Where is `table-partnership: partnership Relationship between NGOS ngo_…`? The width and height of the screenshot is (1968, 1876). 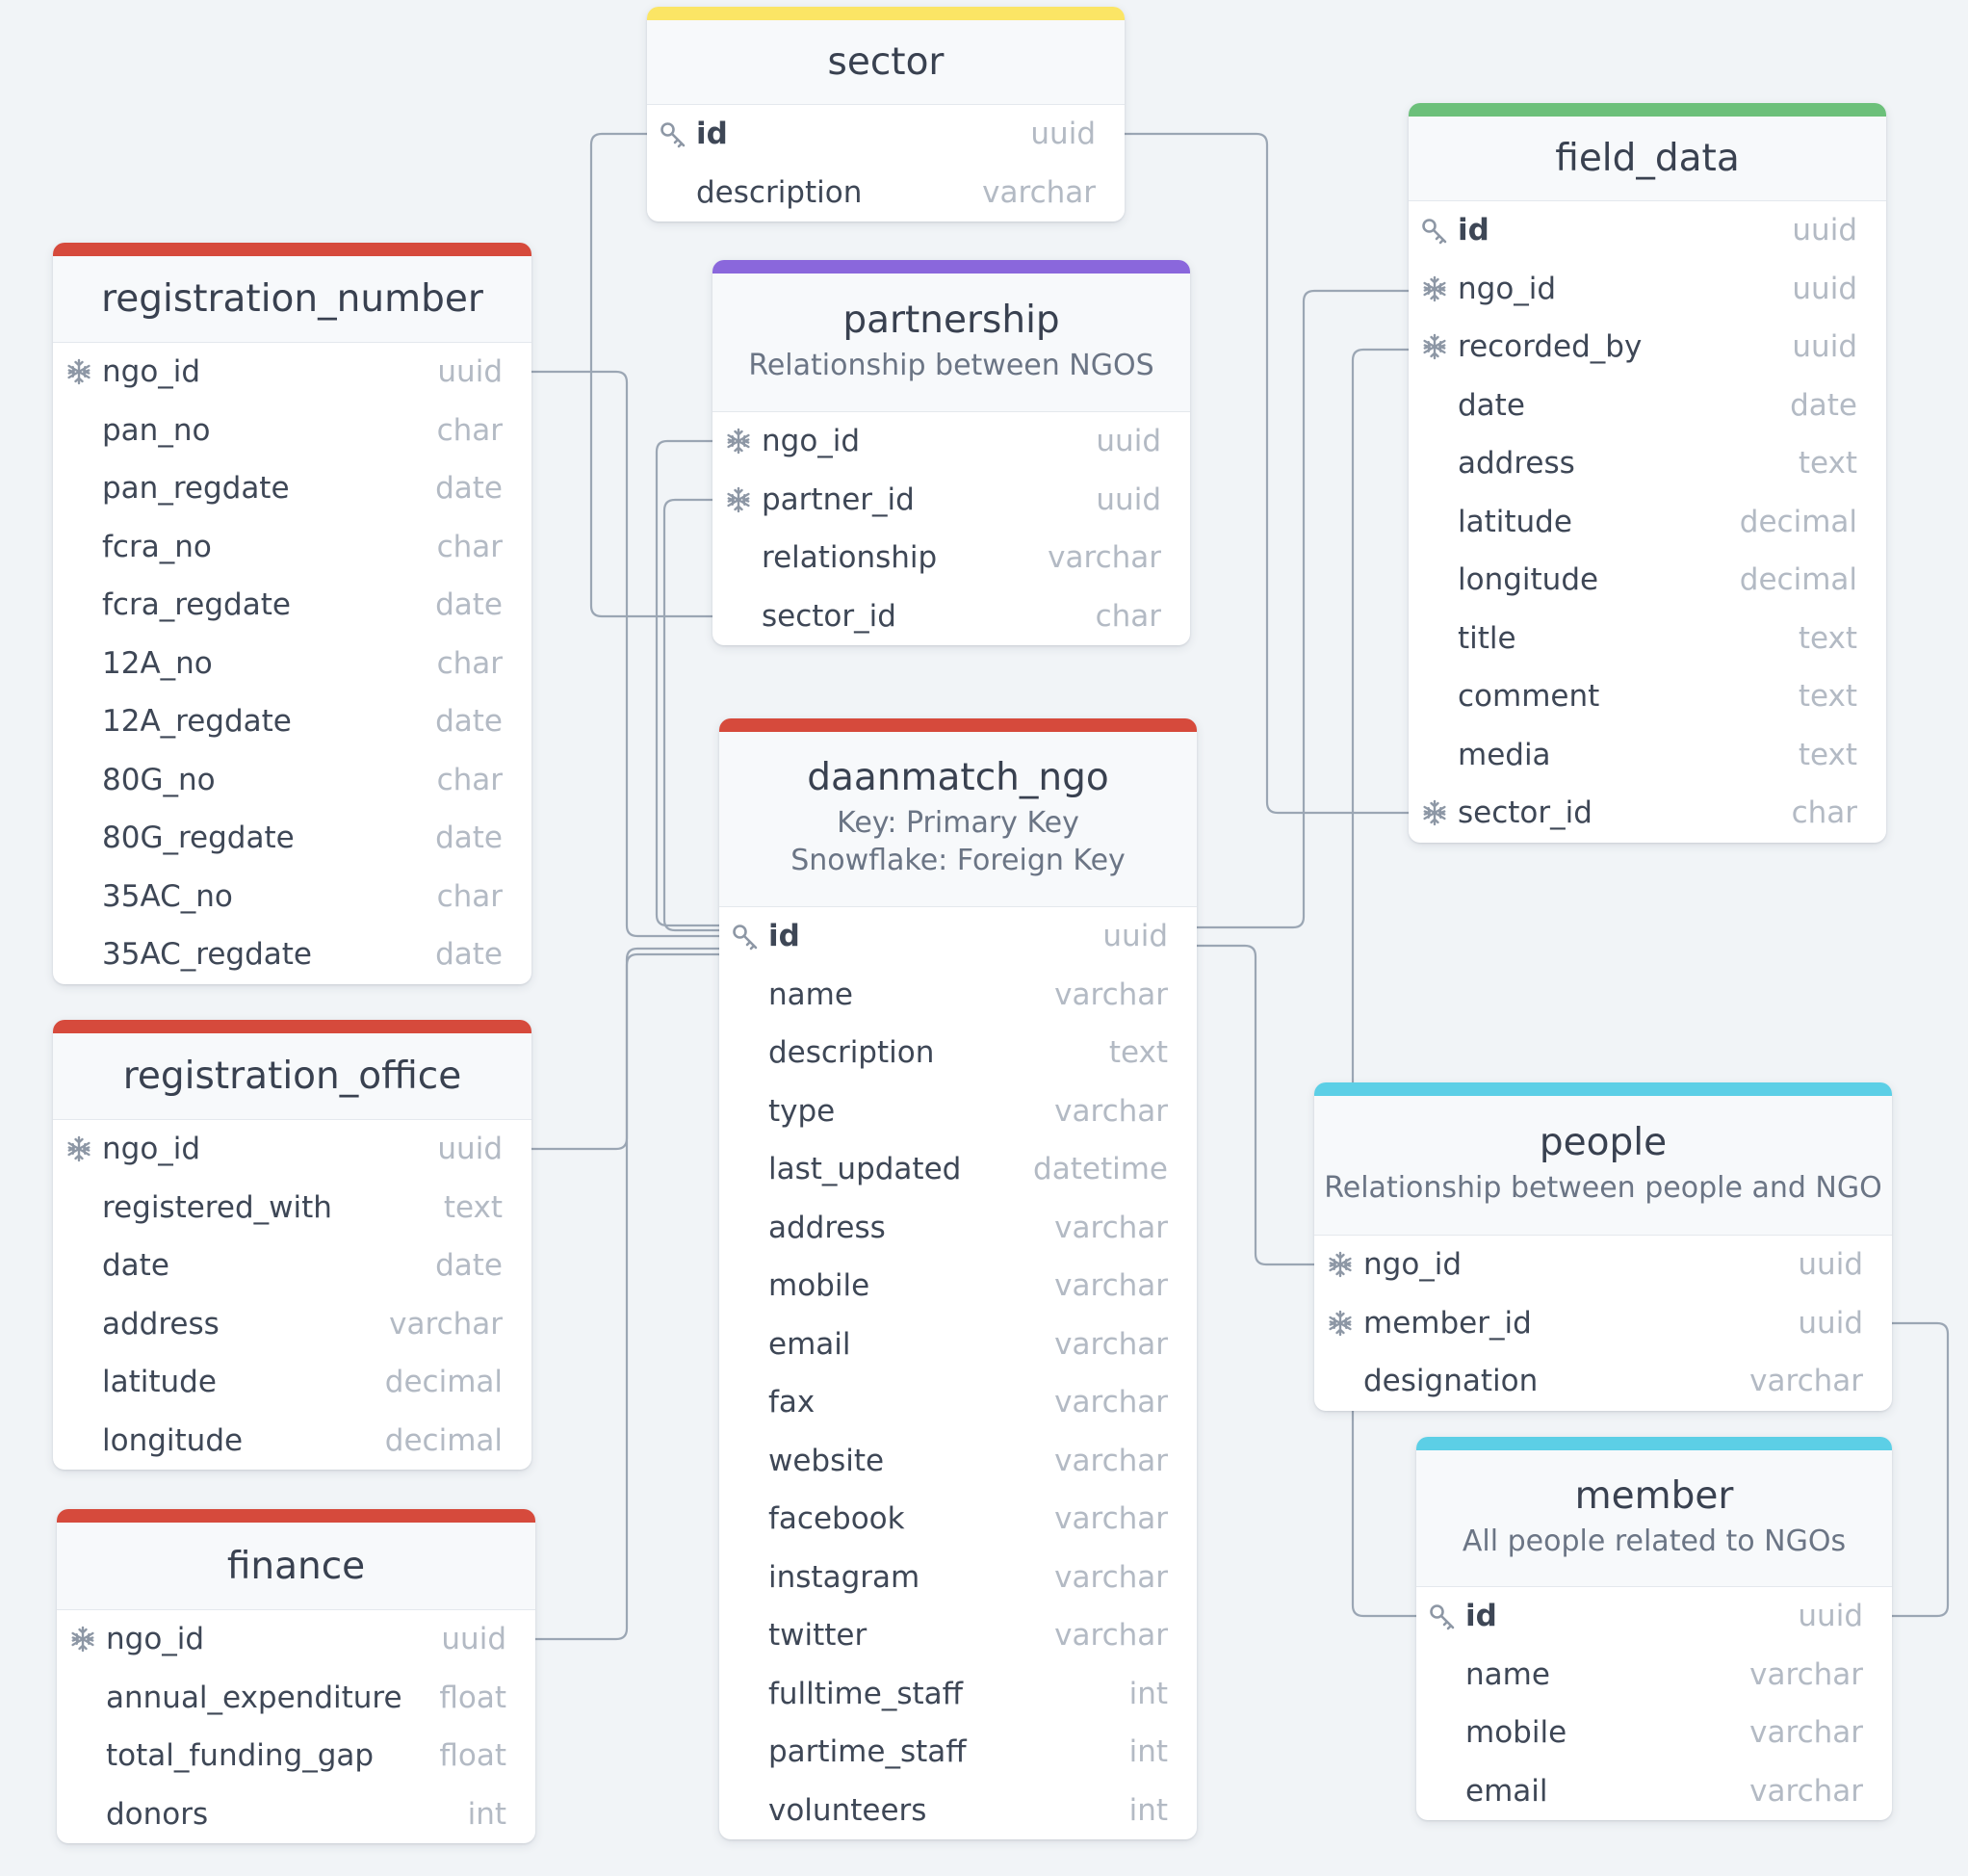 table-partnership: partnership Relationship between NGOS ngo_… is located at coordinates (951, 453).